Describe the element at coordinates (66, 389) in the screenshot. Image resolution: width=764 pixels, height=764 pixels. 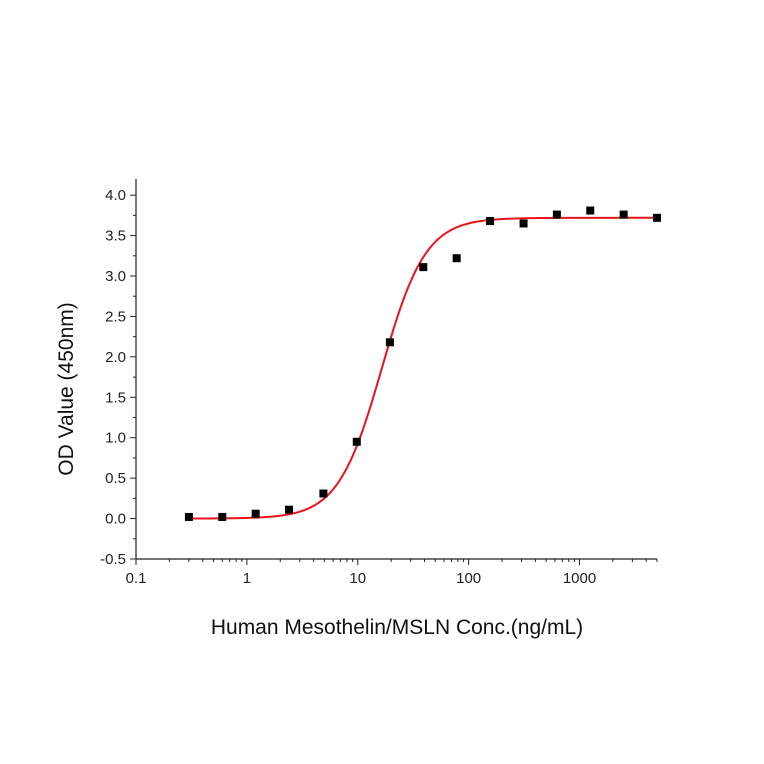
I see `y-axis-title: OD Value (450nm)` at that location.